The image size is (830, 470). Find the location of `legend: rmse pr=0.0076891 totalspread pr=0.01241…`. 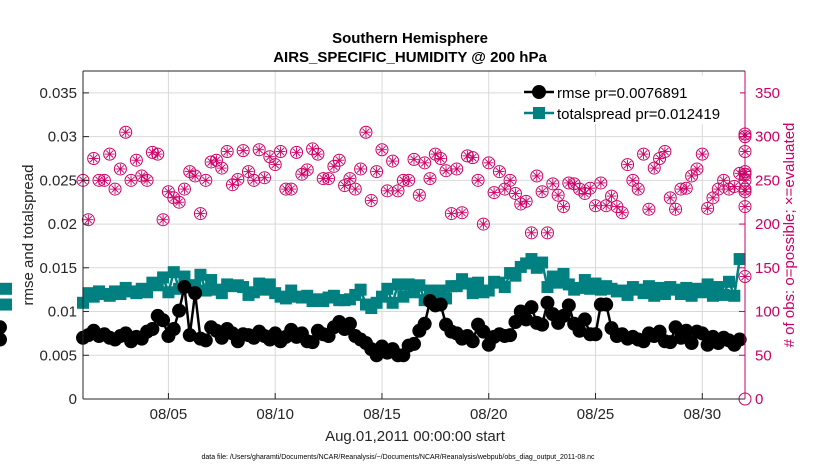

legend: rmse pr=0.0076891 totalspread pr=0.01241… is located at coordinates (631, 100).